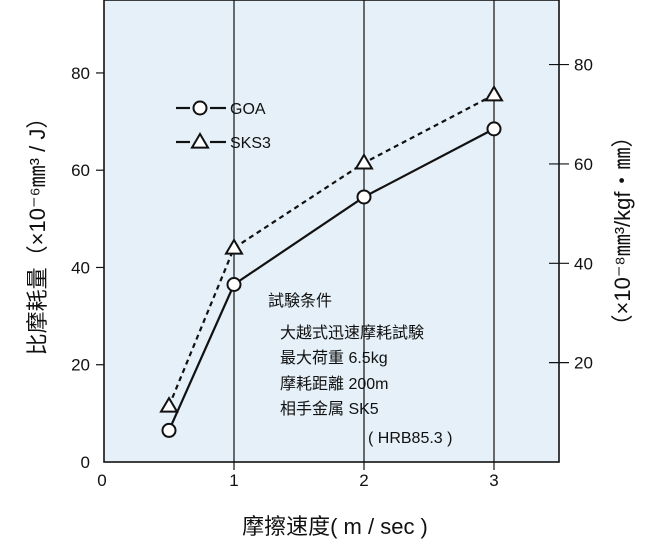 This screenshot has height=550, width=665. What do you see at coordinates (80, 73) in the screenshot?
I see `y-tick-label: 80` at bounding box center [80, 73].